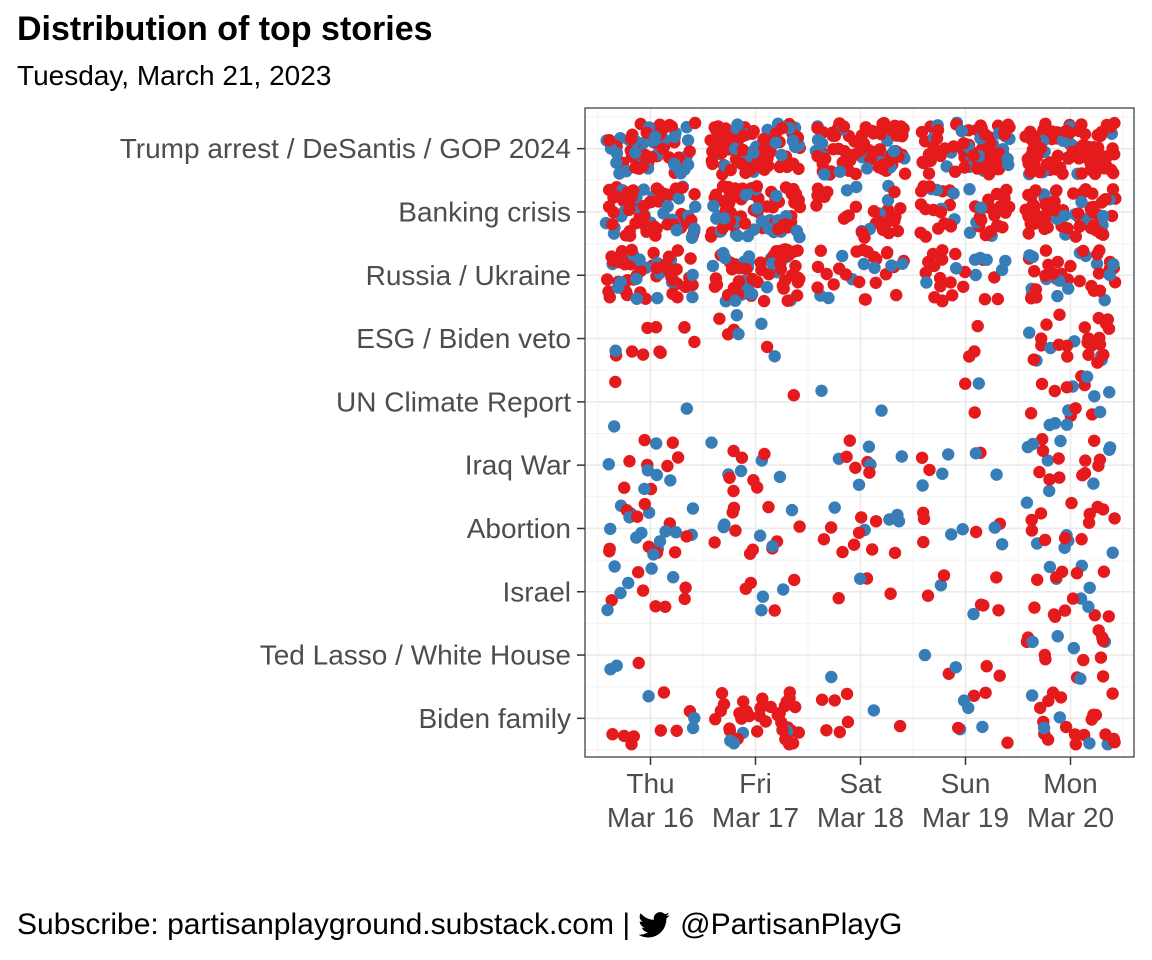 The width and height of the screenshot is (1152, 960). What do you see at coordinates (519, 528) in the screenshot?
I see `y-tick-label: Abortion` at bounding box center [519, 528].